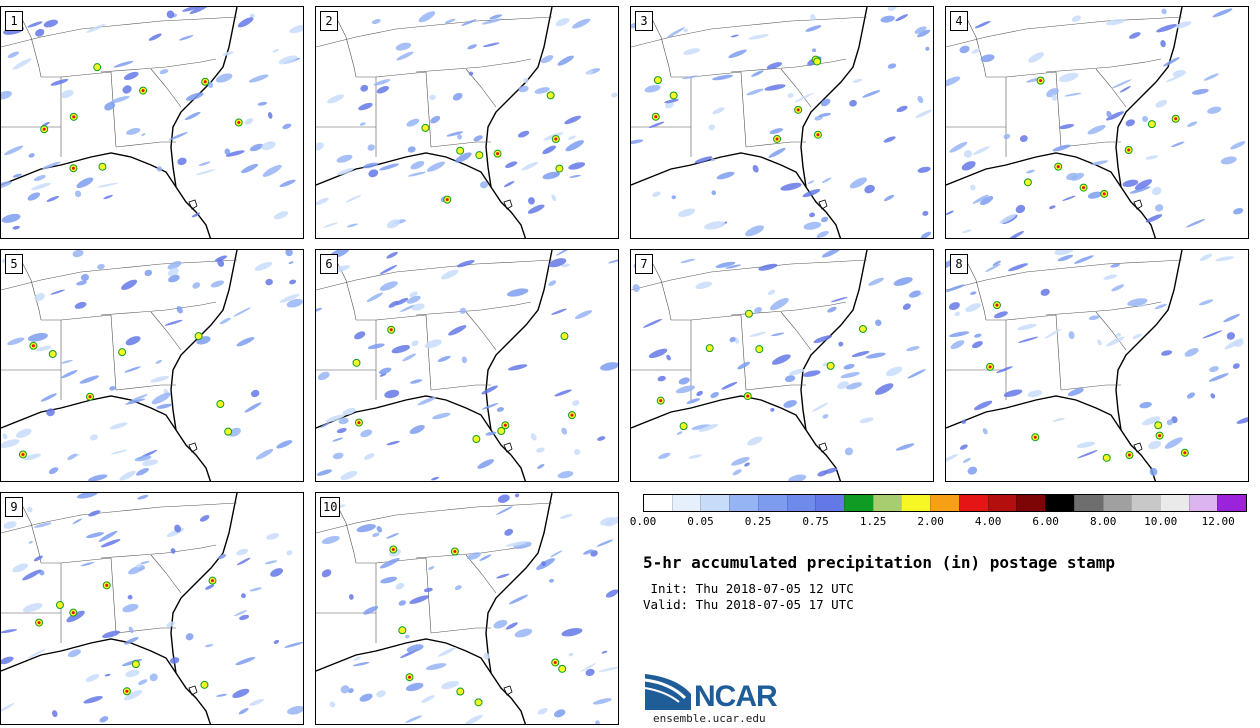 The image size is (1260, 728). Describe the element at coordinates (1138, 204) in the screenshot. I see `lake-outline` at that location.